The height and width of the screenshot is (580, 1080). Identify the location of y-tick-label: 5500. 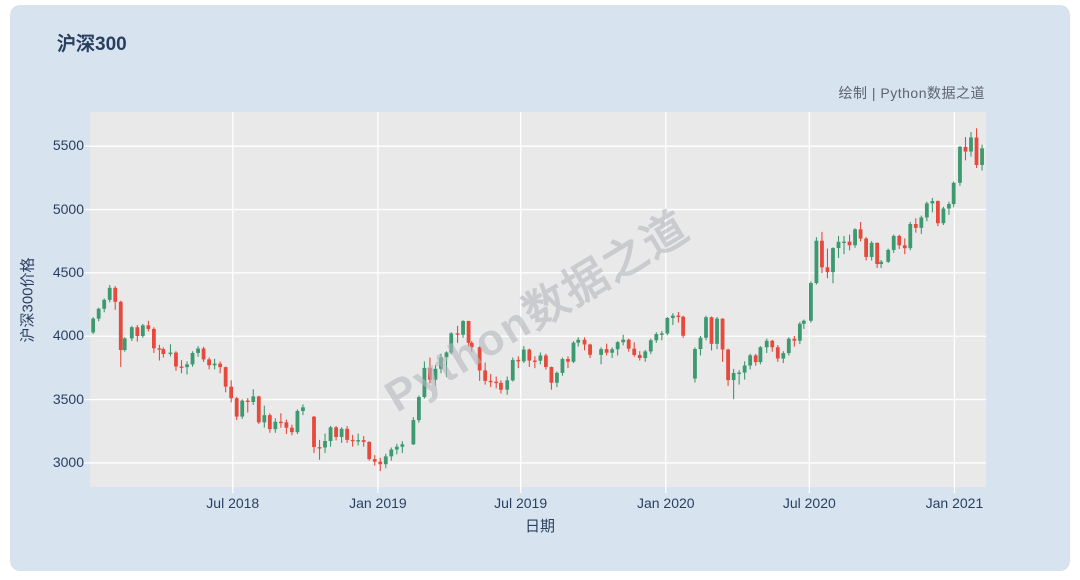
(68, 145).